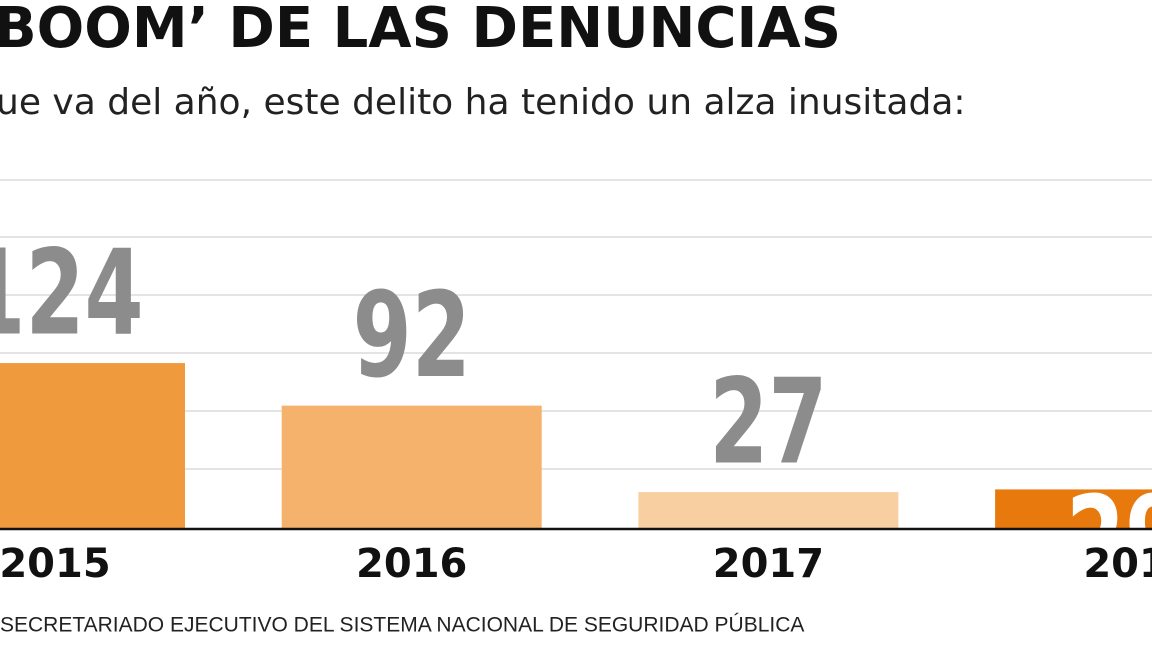  Describe the element at coordinates (72, 294) in the screenshot. I see `value-label: 124` at that location.